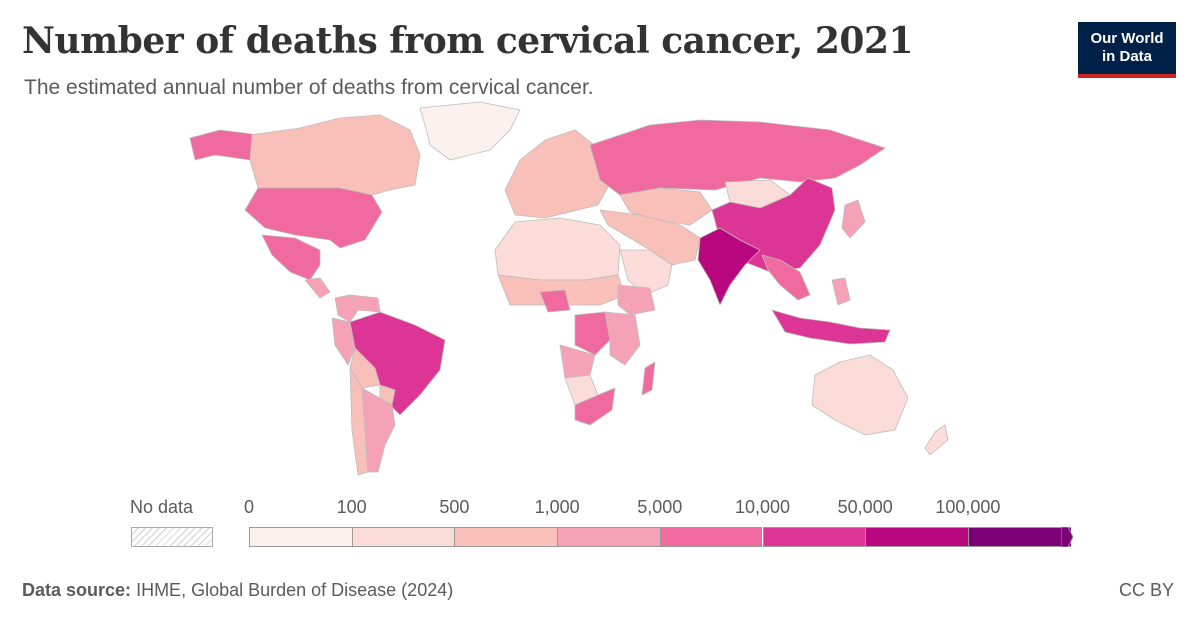 This screenshot has height=627, width=1200. I want to click on data-source-text: IHME, Global Burden of Disease (2024), so click(295, 590).